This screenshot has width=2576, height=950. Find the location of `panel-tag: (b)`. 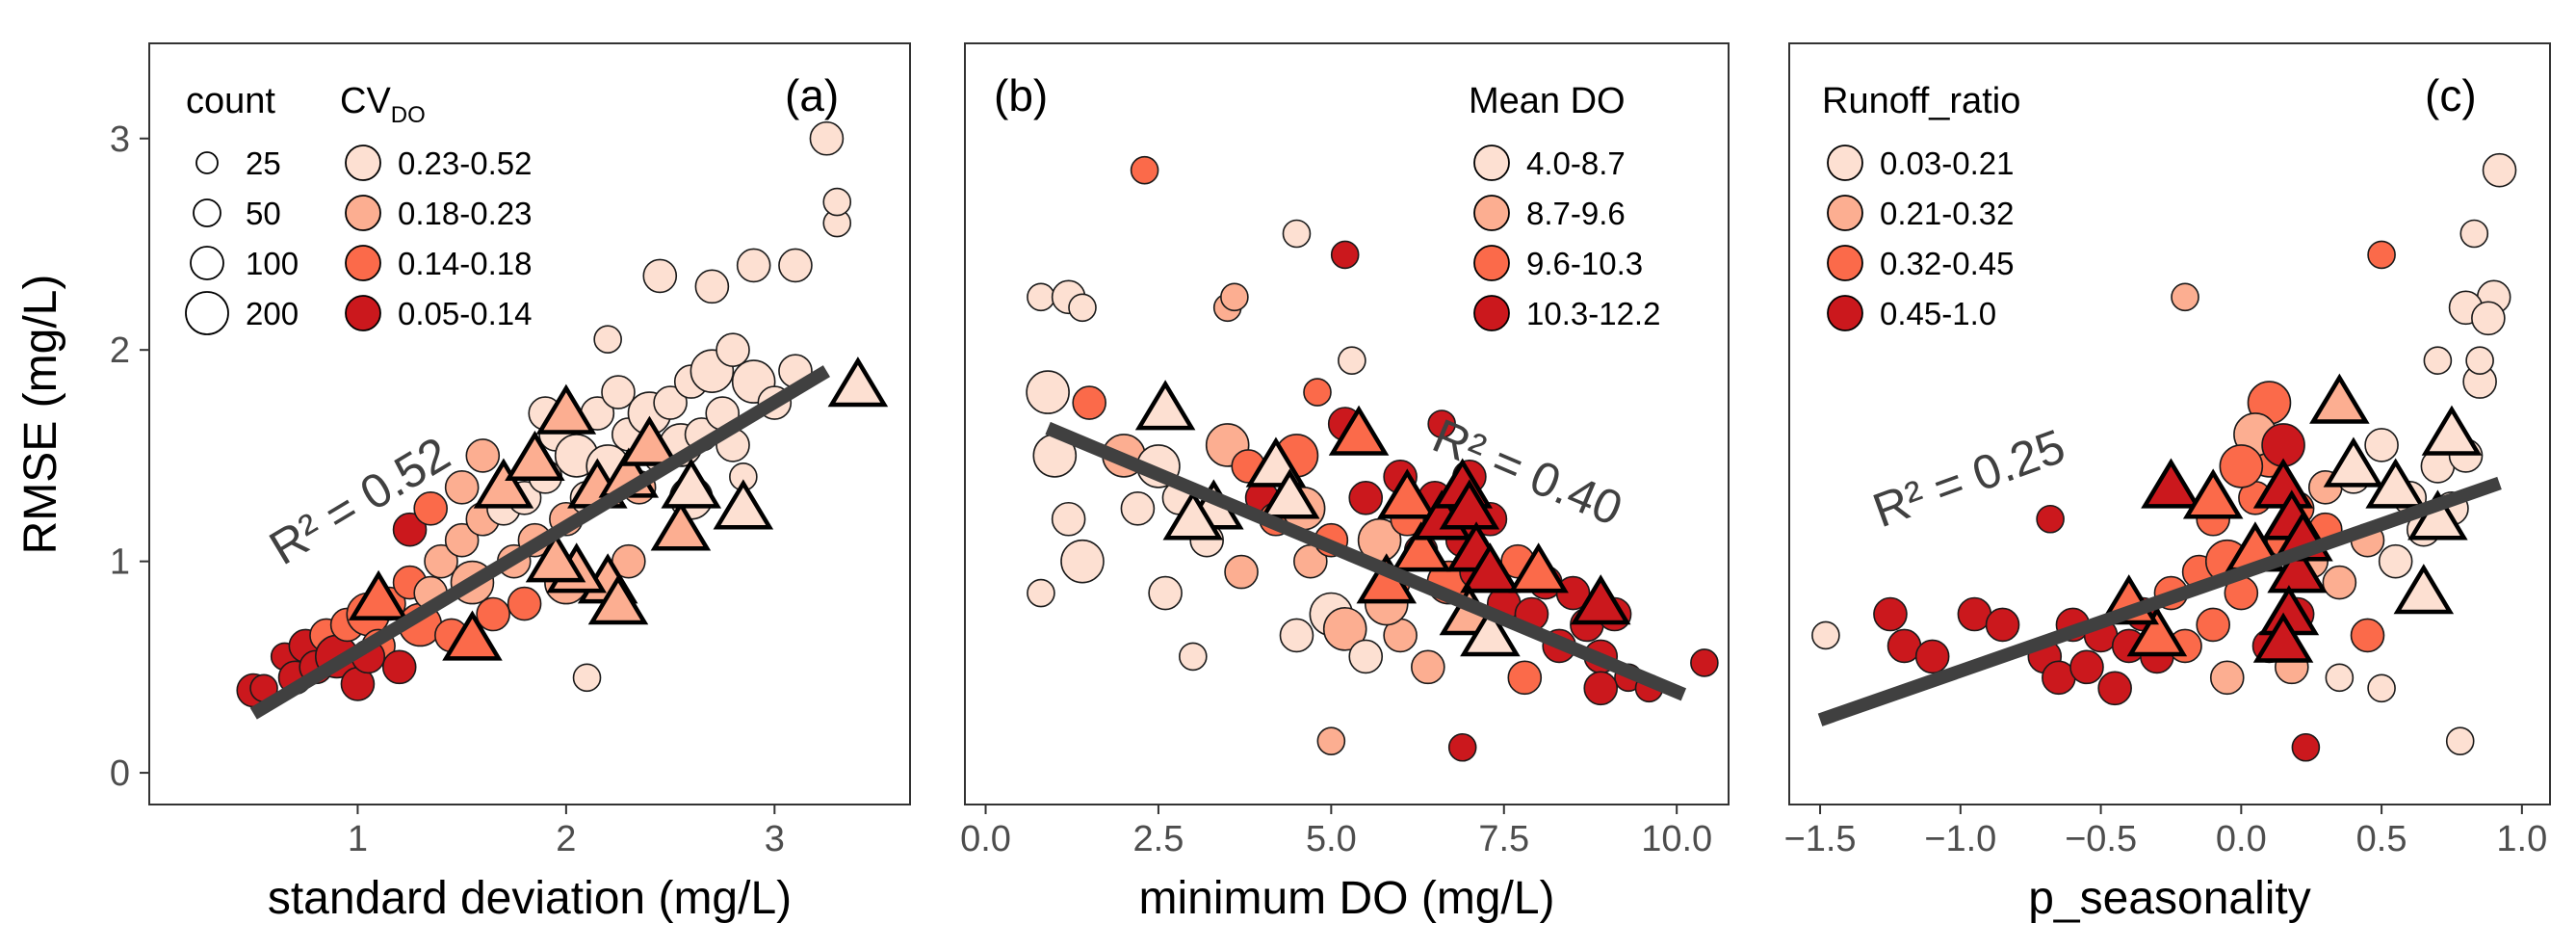

panel-tag: (b) is located at coordinates (1021, 95).